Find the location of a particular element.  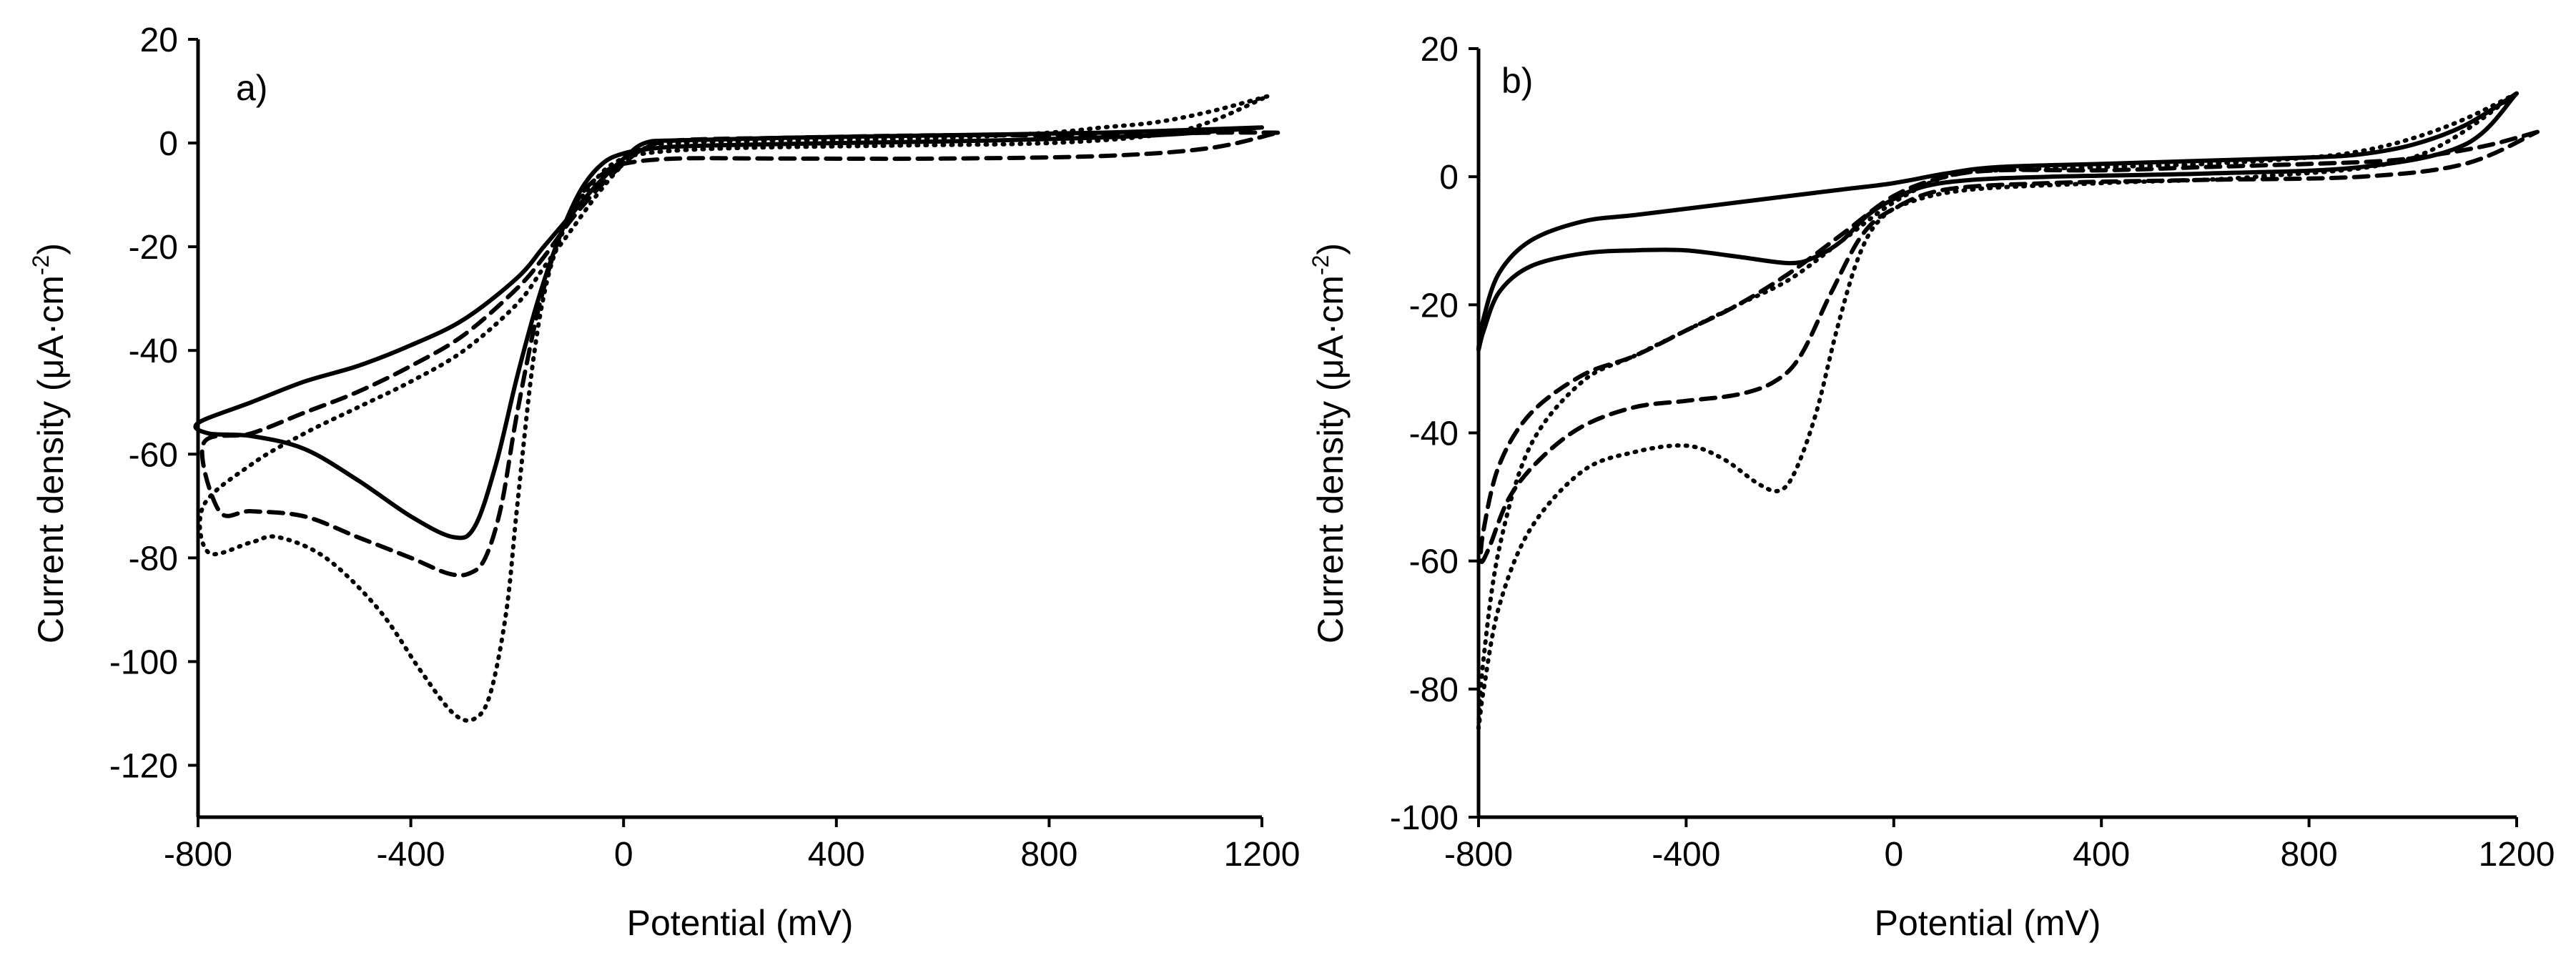

series-solid-line is located at coordinates (1997, 221).